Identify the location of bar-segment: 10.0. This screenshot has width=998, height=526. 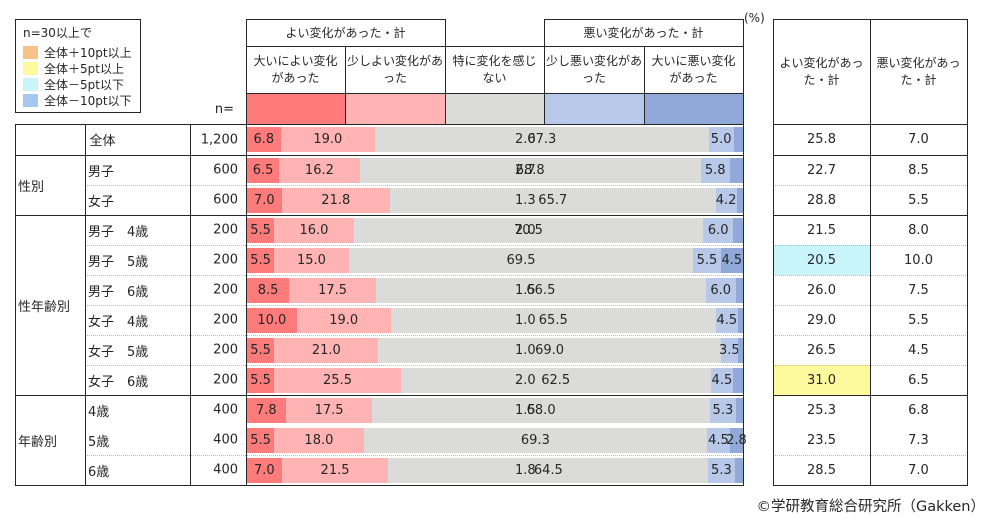
(272, 320).